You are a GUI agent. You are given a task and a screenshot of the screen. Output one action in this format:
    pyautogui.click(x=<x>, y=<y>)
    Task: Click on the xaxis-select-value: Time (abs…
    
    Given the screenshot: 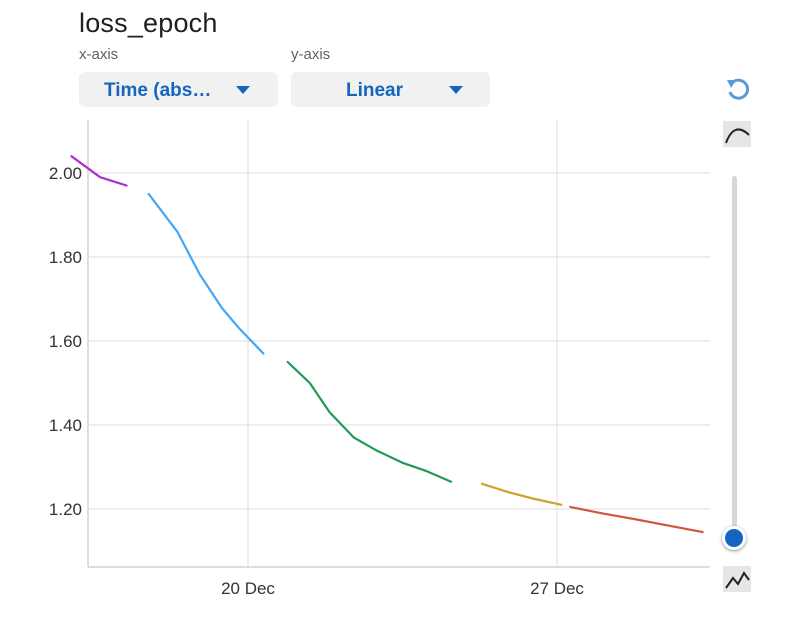 What is the action you would take?
    pyautogui.click(x=158, y=90)
    